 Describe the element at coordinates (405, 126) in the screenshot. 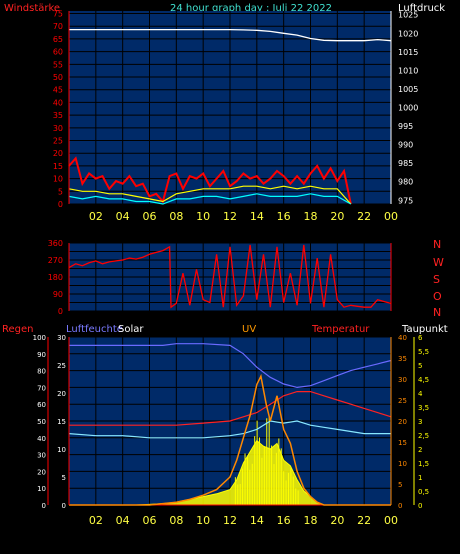

I see `pressure-tick-label: 995` at that location.